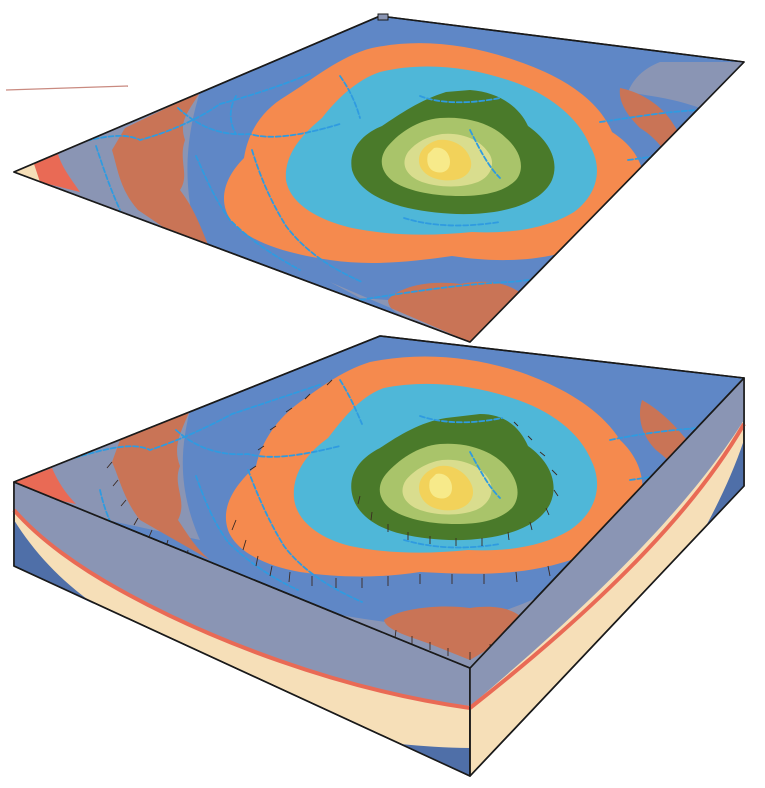 This screenshot has width=765, height=788. I want to click on layer-salmon-side, so click(607, 566).